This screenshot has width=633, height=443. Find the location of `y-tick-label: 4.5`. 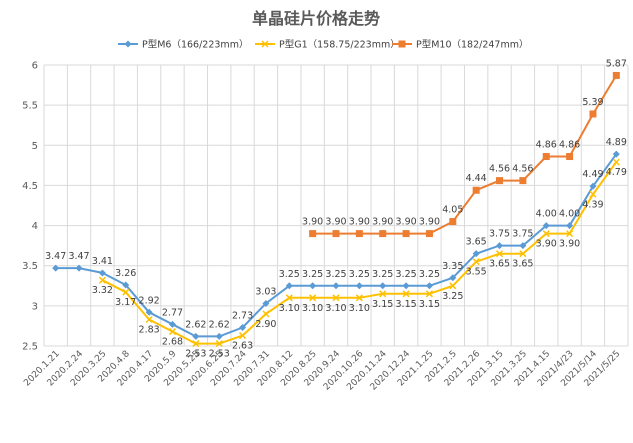

y-tick-label: 4.5 is located at coordinates (30, 186).